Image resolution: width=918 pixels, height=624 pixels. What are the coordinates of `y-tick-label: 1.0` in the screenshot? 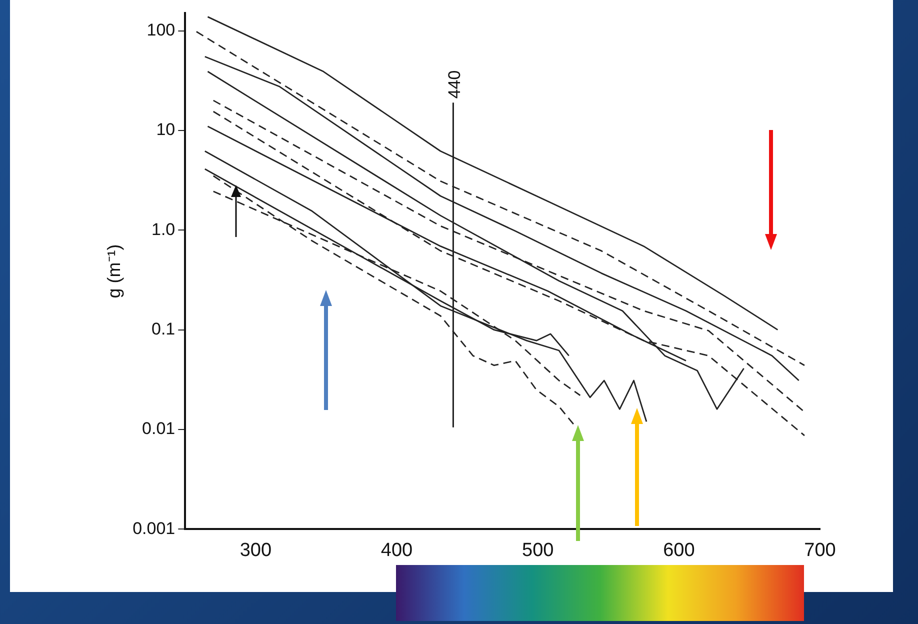 It's located at (164, 229).